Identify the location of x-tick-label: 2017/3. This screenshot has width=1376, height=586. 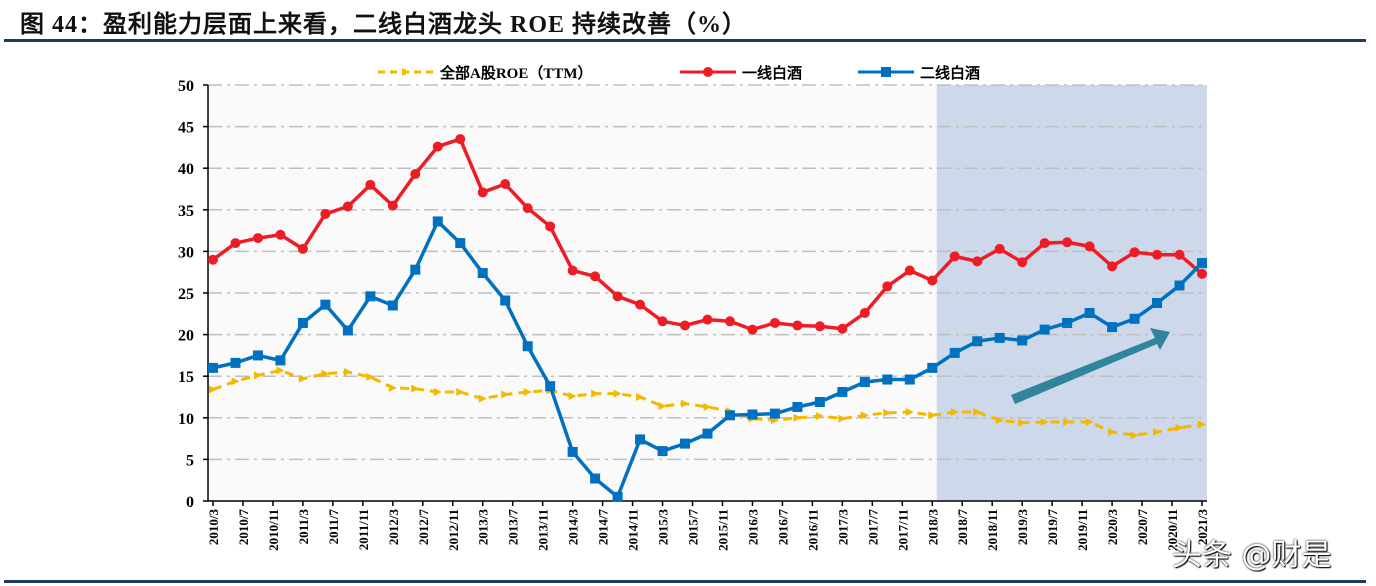
(842, 527).